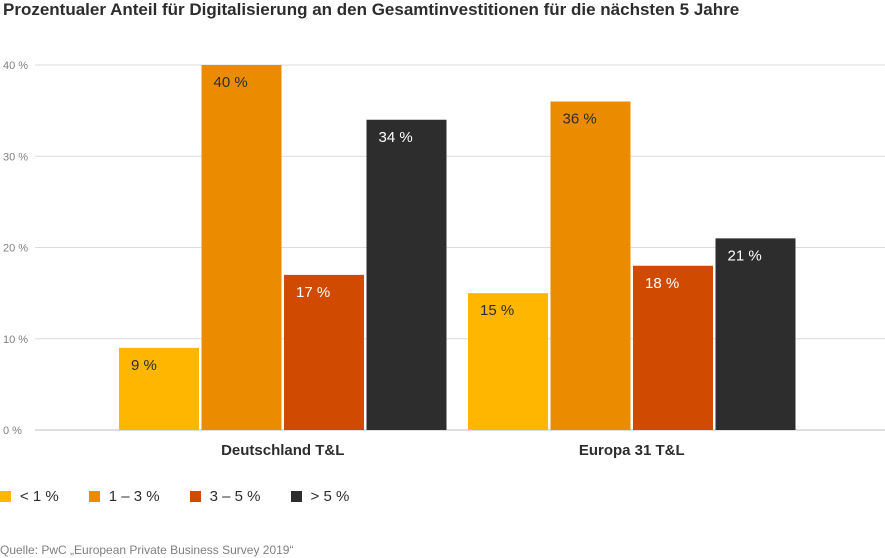 This screenshot has height=558, width=885. I want to click on y-tick-label: 0 %, so click(12, 431).